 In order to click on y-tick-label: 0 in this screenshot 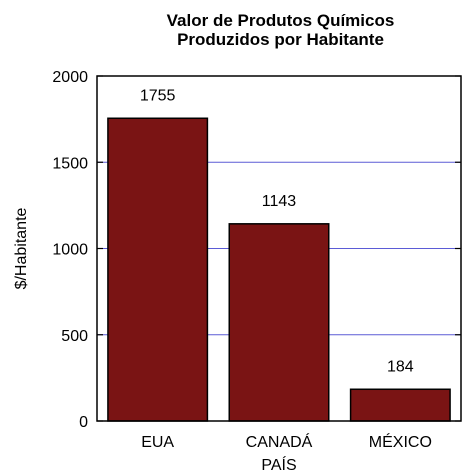, I will do `click(83, 422)`.